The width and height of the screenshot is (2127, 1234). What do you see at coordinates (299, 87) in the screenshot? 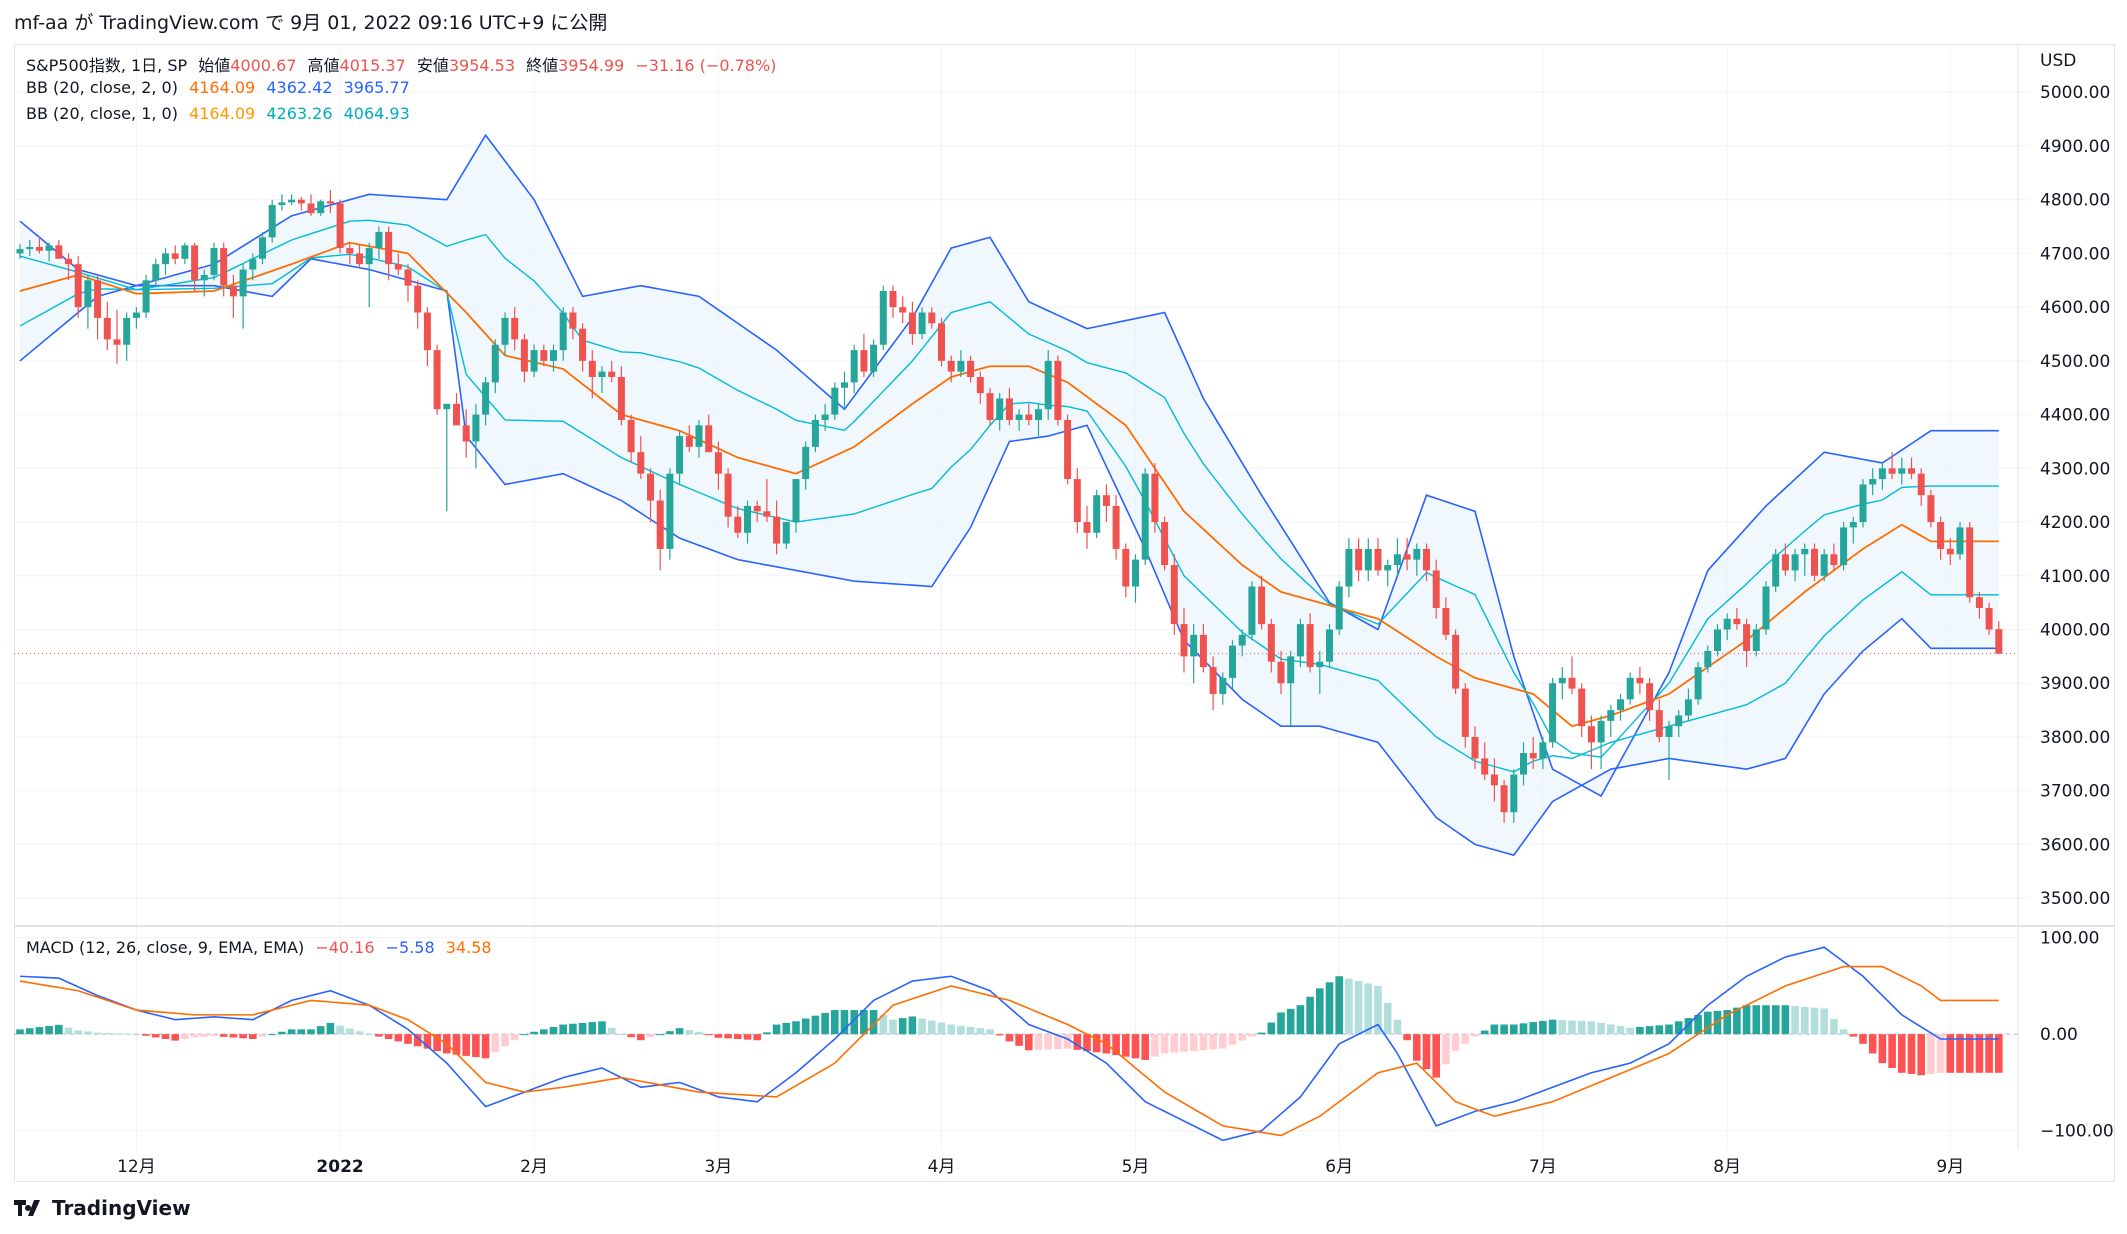
I see `bb2-upper: 4362.42` at bounding box center [299, 87].